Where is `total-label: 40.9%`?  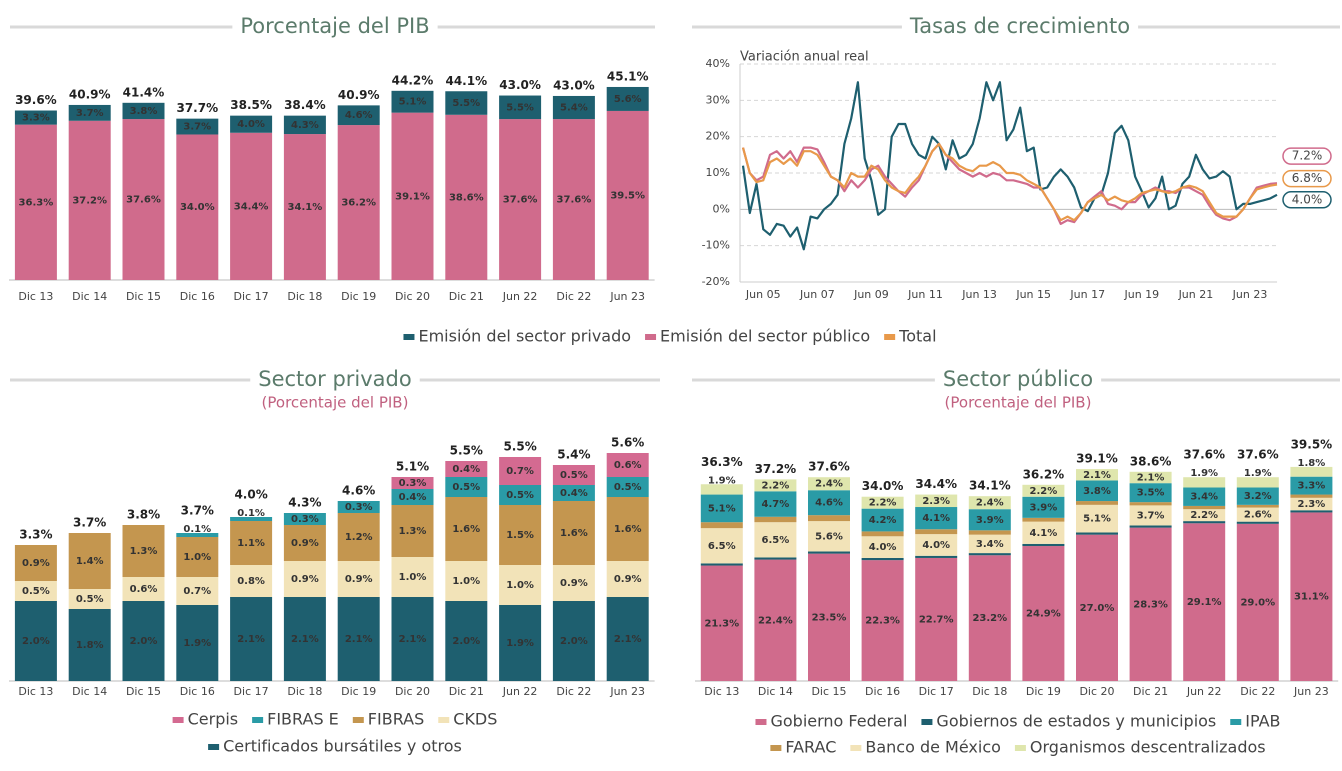 total-label: 40.9% is located at coordinates (90, 94).